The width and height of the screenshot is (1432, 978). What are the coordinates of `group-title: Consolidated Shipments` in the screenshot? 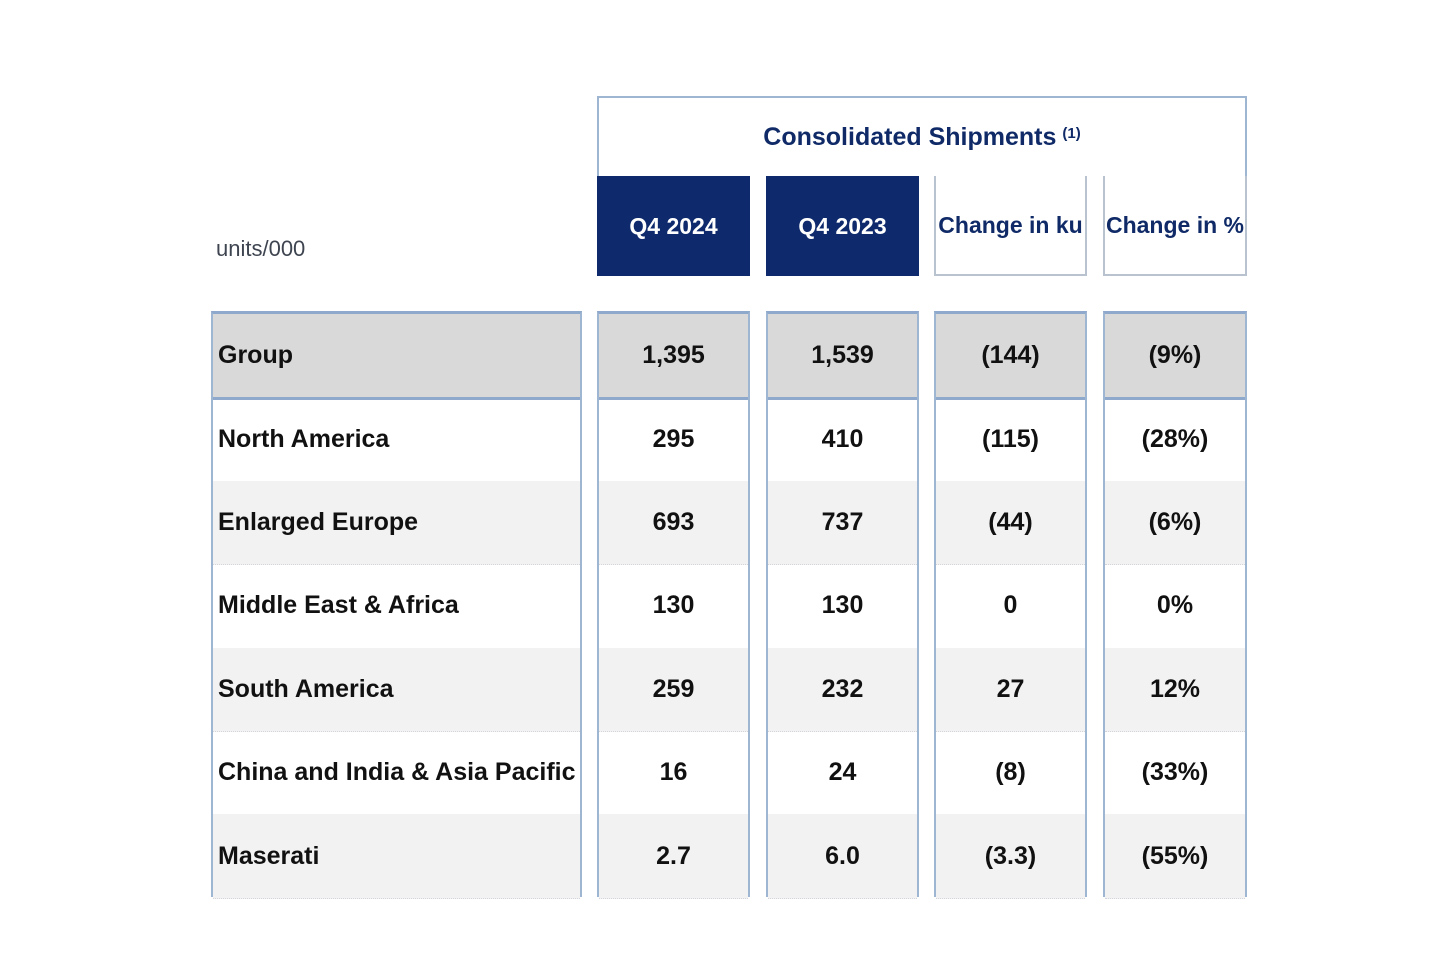 It's located at (910, 136).